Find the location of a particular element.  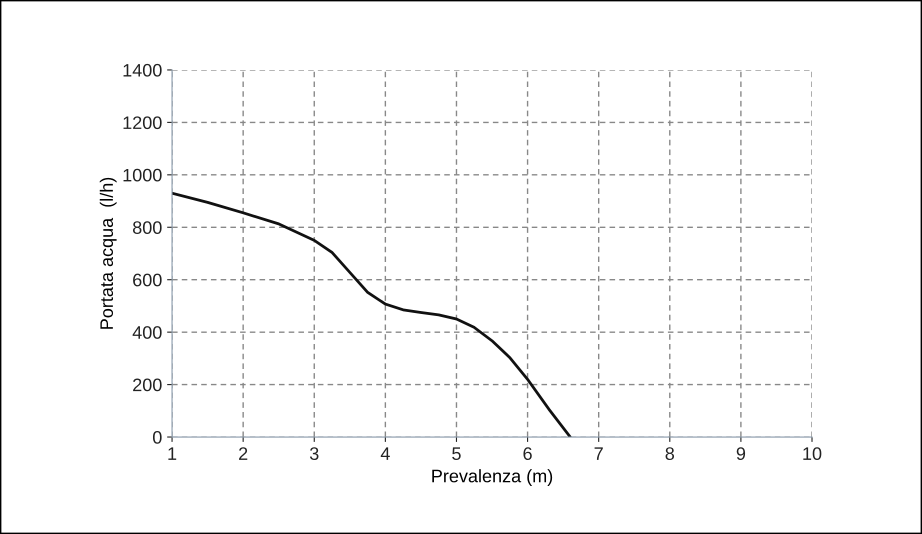

y-tick-label: 200 is located at coordinates (147, 385).